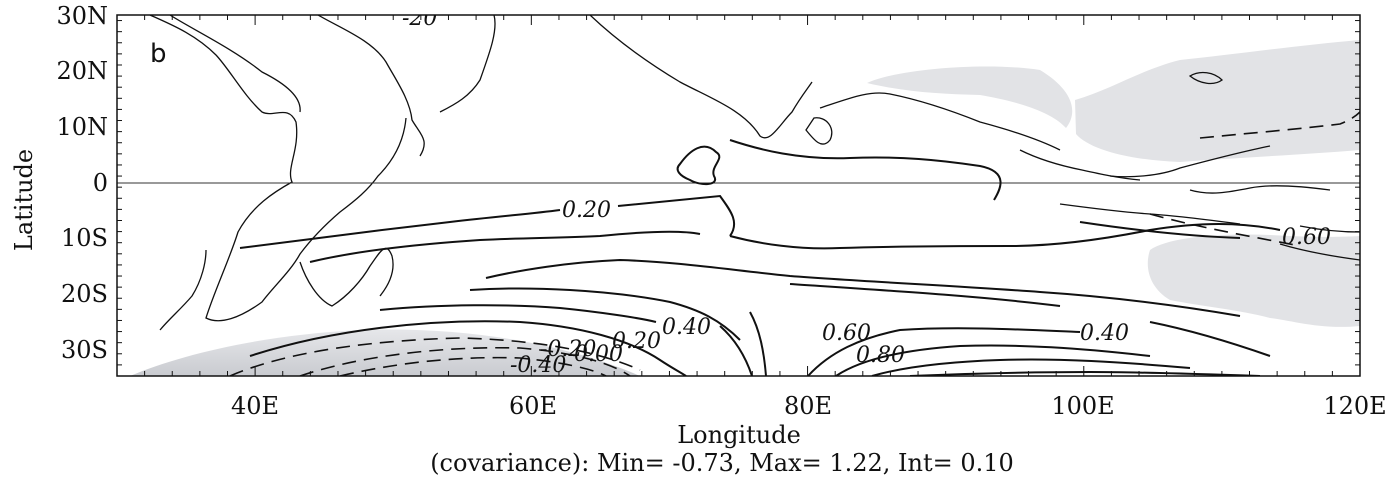  Describe the element at coordinates (533, 406) in the screenshot. I see `x-tick-label-60e: 60E` at that location.